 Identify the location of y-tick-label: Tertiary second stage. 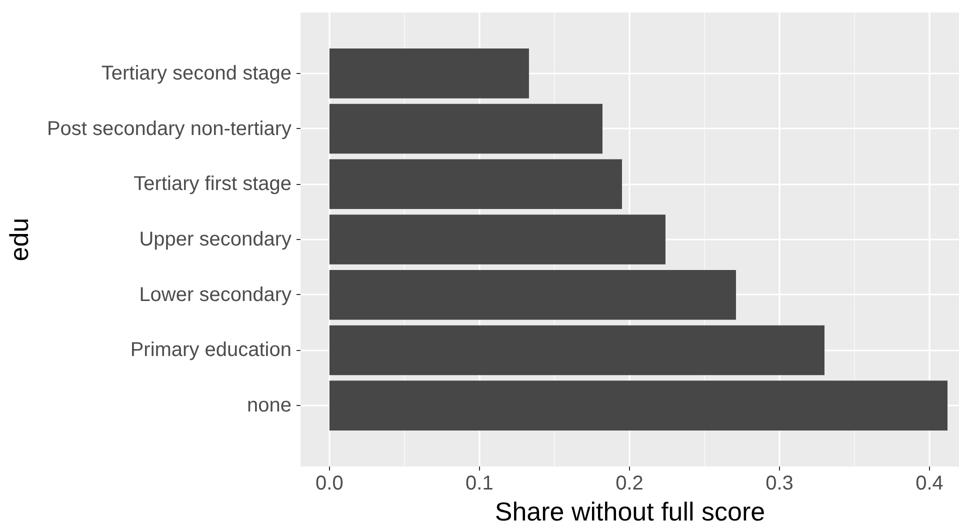
(196, 73).